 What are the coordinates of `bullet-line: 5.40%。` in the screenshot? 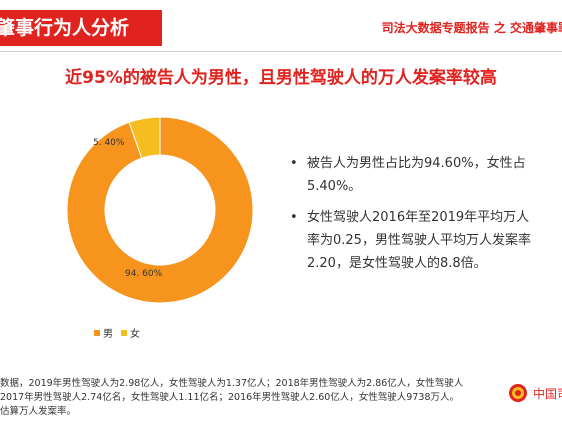 It's located at (334, 186).